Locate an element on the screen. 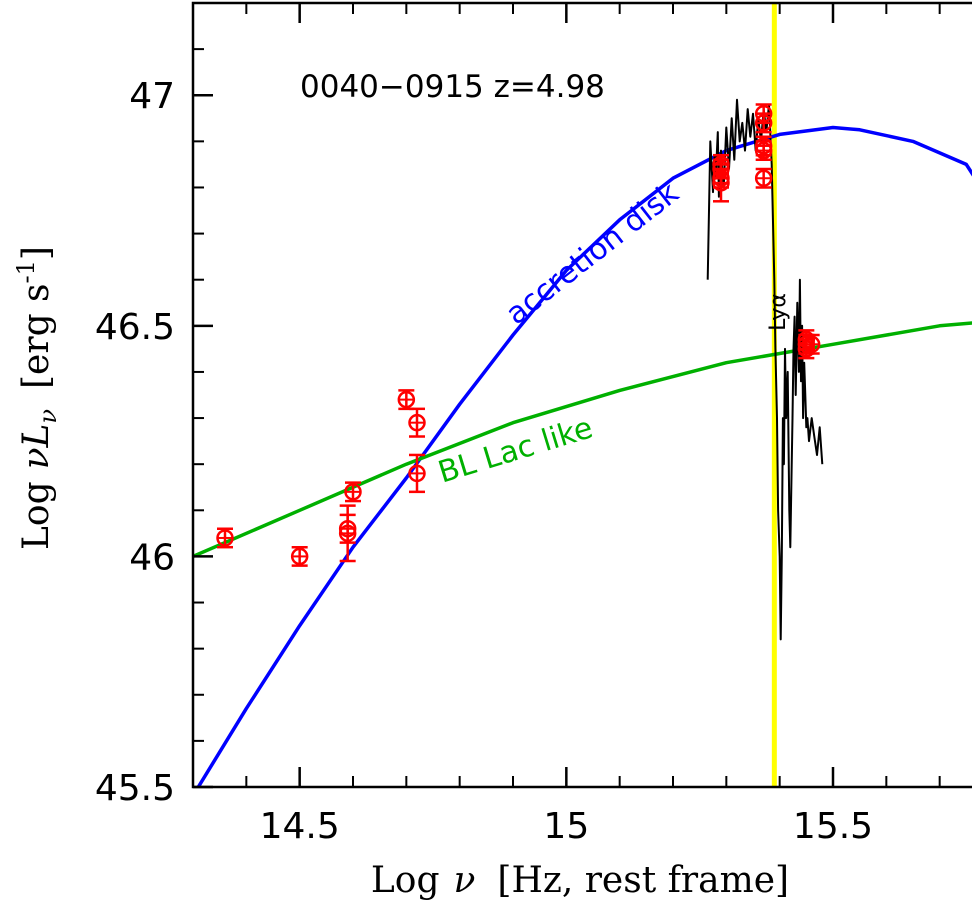 This screenshot has height=909, width=972. y-tick-label: 46 is located at coordinates (152, 557).